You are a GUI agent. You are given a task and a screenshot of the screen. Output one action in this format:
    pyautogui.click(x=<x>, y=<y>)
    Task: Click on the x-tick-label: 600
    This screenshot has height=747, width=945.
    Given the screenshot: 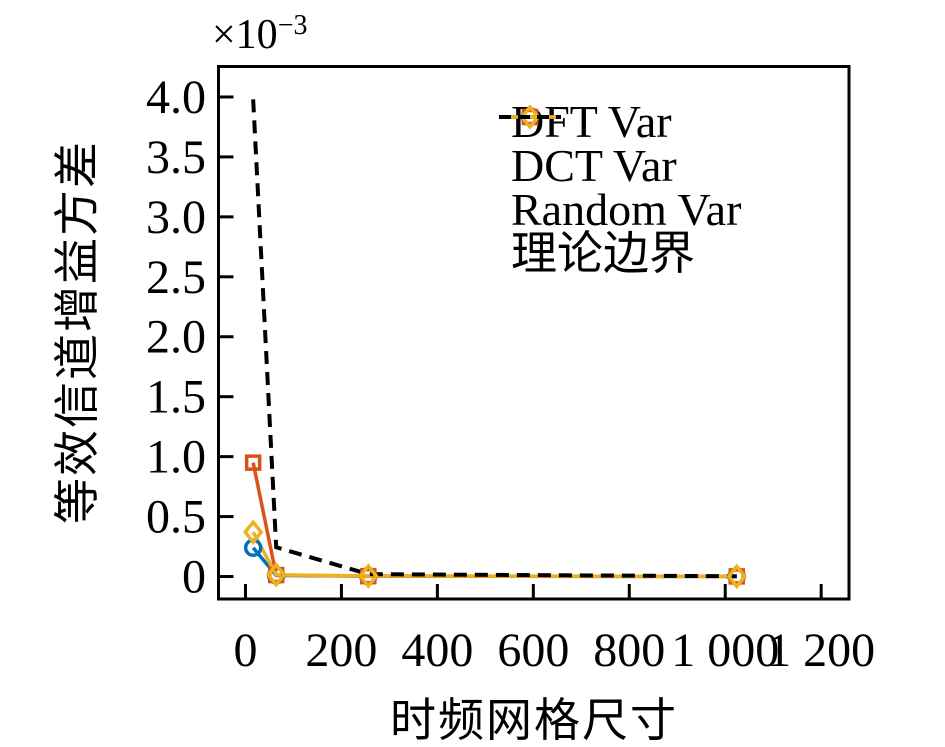 What is the action you would take?
    pyautogui.click(x=533, y=650)
    